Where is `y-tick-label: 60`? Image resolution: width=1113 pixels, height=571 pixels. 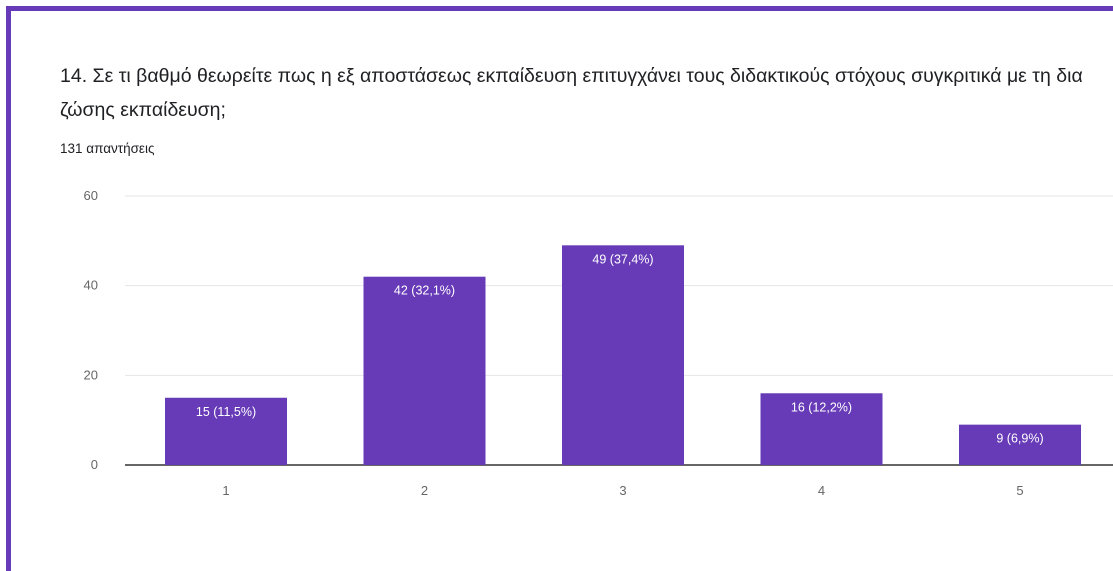
y-tick-label: 60 is located at coordinates (91, 195).